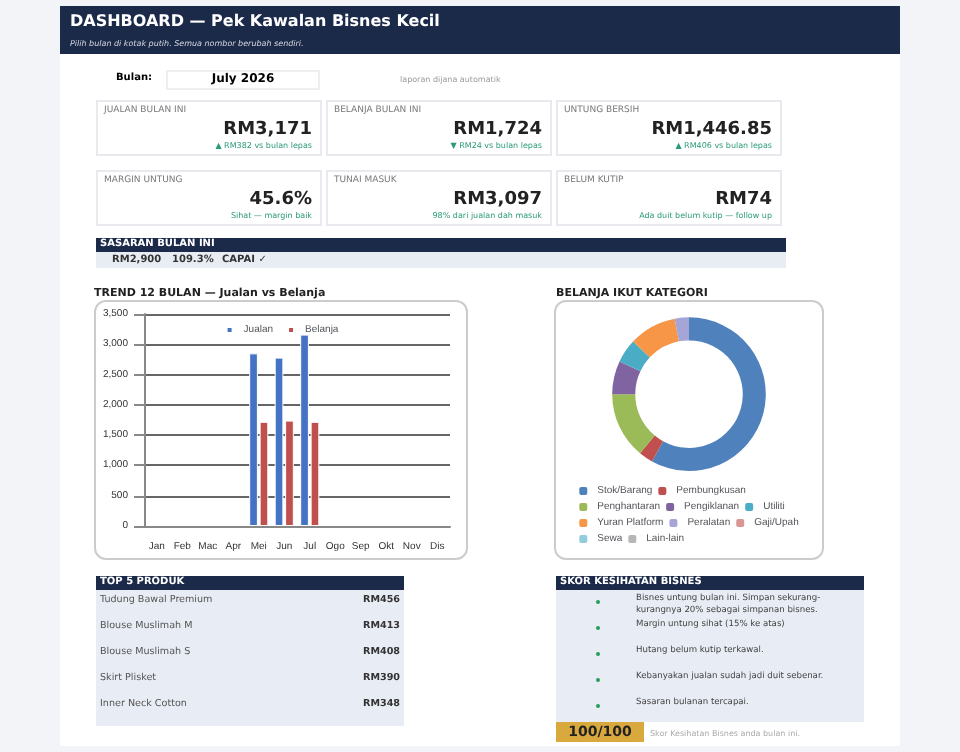  What do you see at coordinates (255, 21) in the screenshot?
I see `text: DASHBOARD — Pek Kawalan Bisnes Kecil` at bounding box center [255, 21].